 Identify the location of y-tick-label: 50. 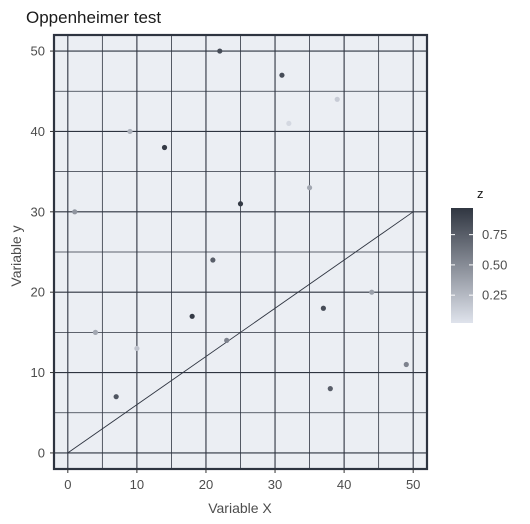
(38, 51).